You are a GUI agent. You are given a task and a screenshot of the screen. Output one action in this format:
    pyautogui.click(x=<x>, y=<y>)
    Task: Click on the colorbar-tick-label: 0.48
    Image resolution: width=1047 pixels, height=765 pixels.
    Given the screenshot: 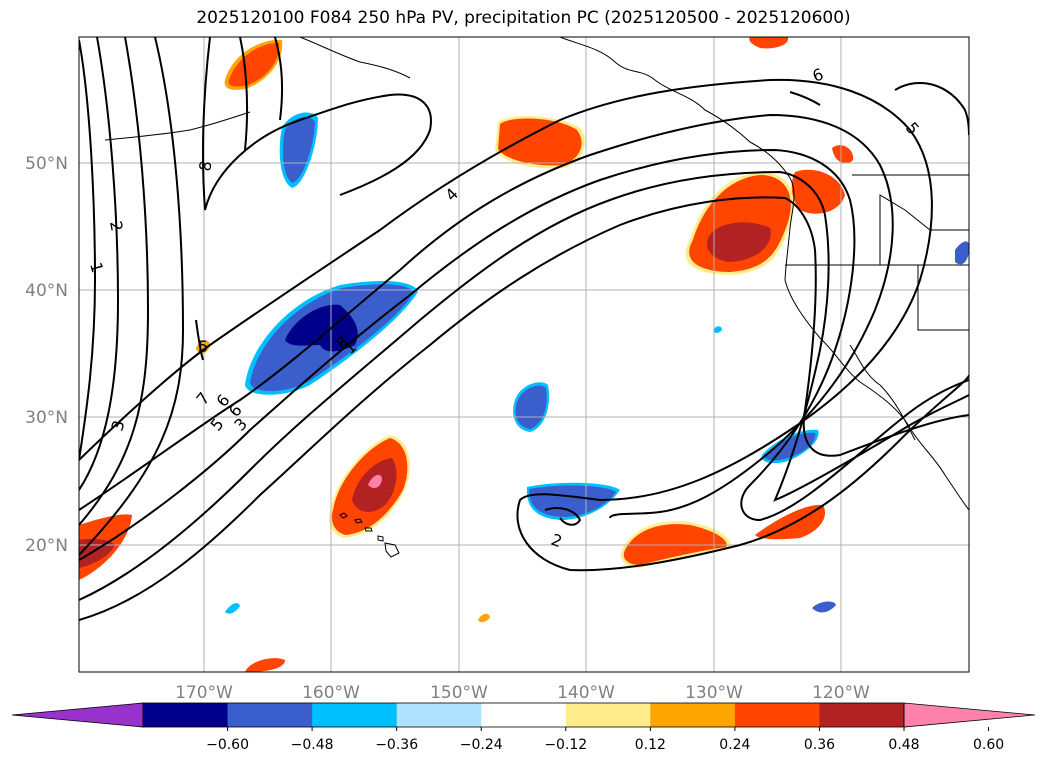 What is the action you would take?
    pyautogui.click(x=903, y=745)
    